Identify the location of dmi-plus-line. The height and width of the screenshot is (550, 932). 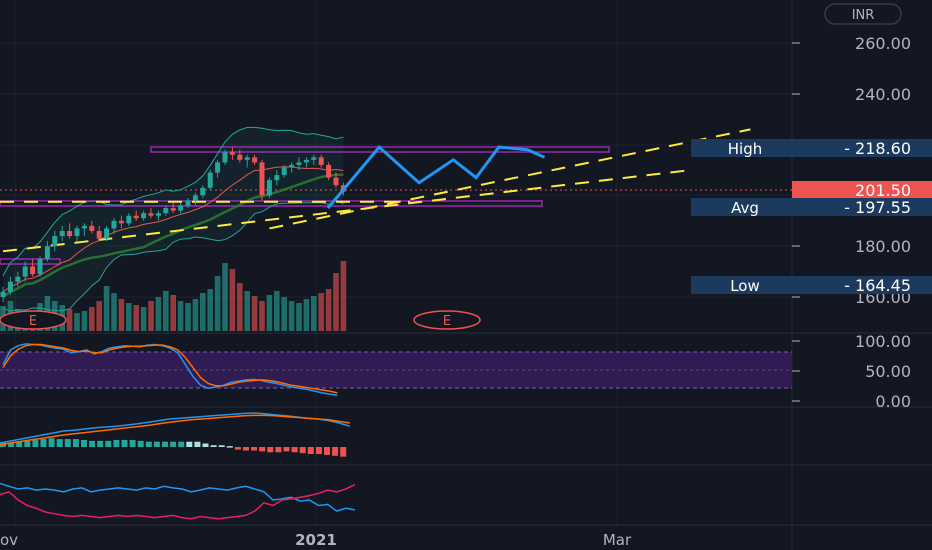
(178, 497).